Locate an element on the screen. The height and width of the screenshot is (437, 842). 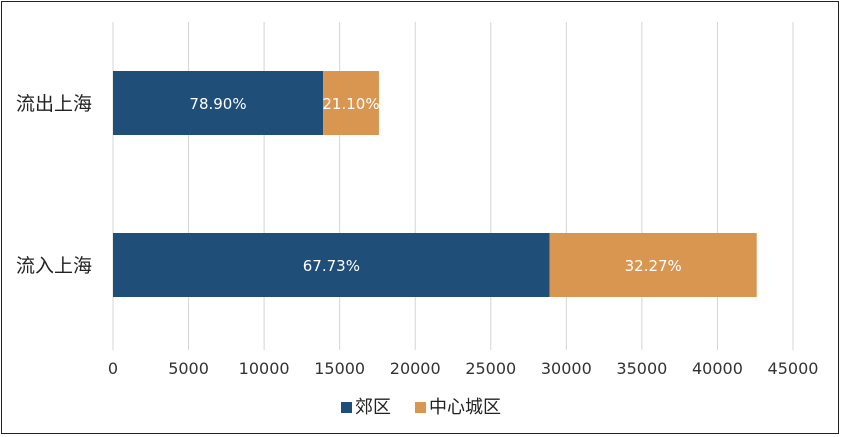
legend: 郊区 中心城区 is located at coordinates (421, 407).